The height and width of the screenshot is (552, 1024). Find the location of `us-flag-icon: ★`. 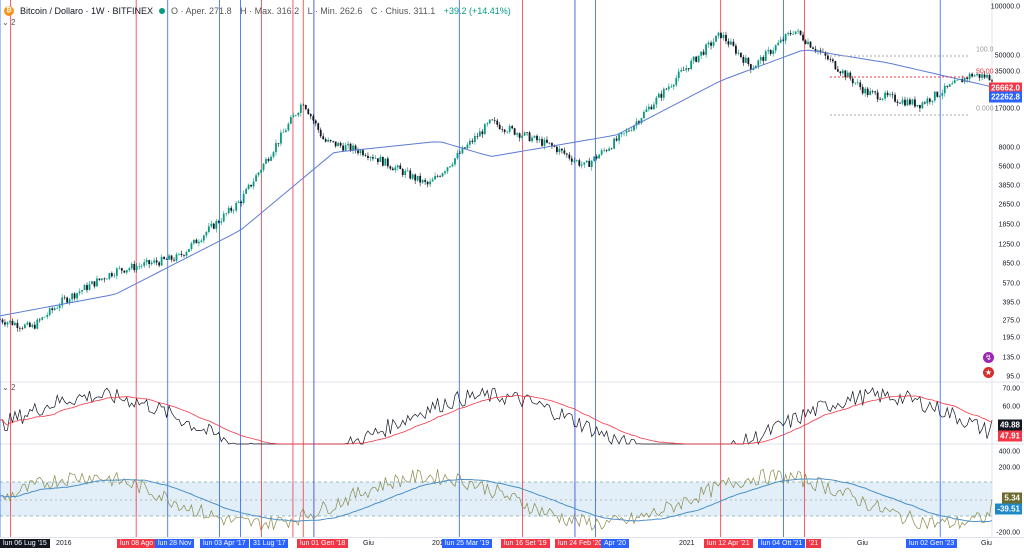

us-flag-icon: ★ is located at coordinates (988, 372).